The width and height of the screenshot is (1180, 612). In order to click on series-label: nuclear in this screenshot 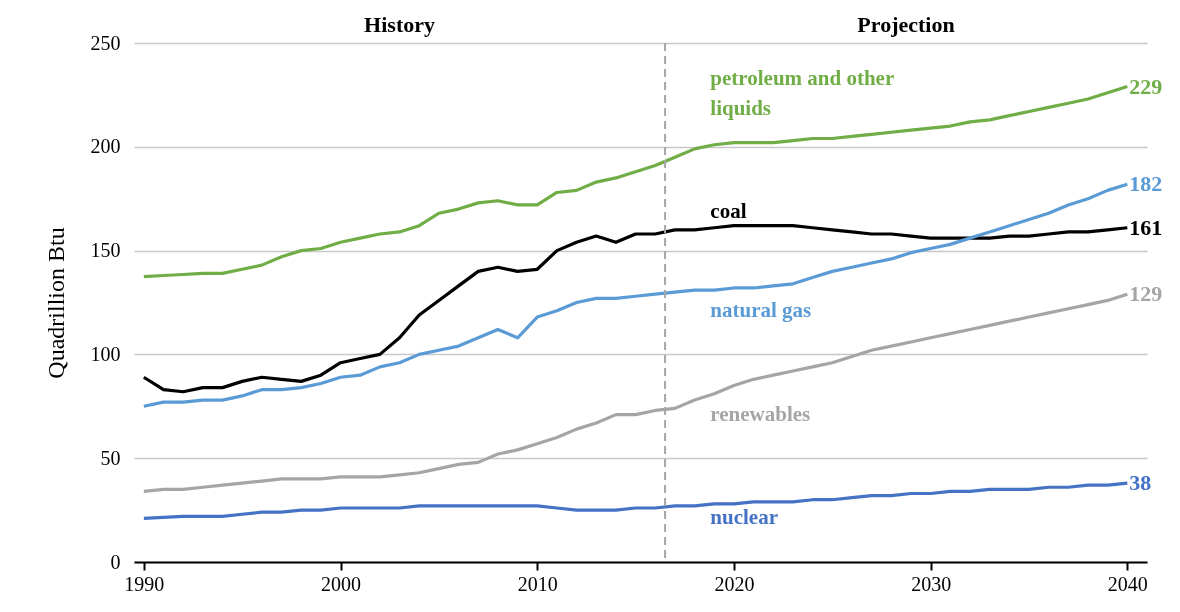, I will do `click(744, 516)`.